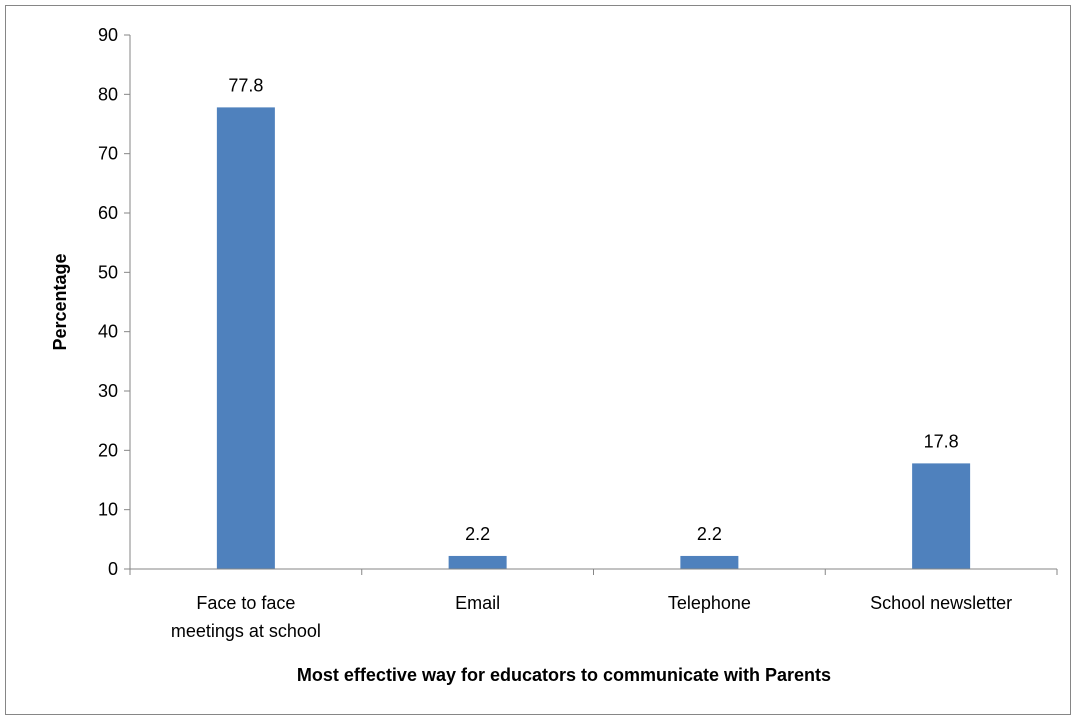 The height and width of the screenshot is (722, 1078). I want to click on y-tick-label: 30, so click(108, 391).